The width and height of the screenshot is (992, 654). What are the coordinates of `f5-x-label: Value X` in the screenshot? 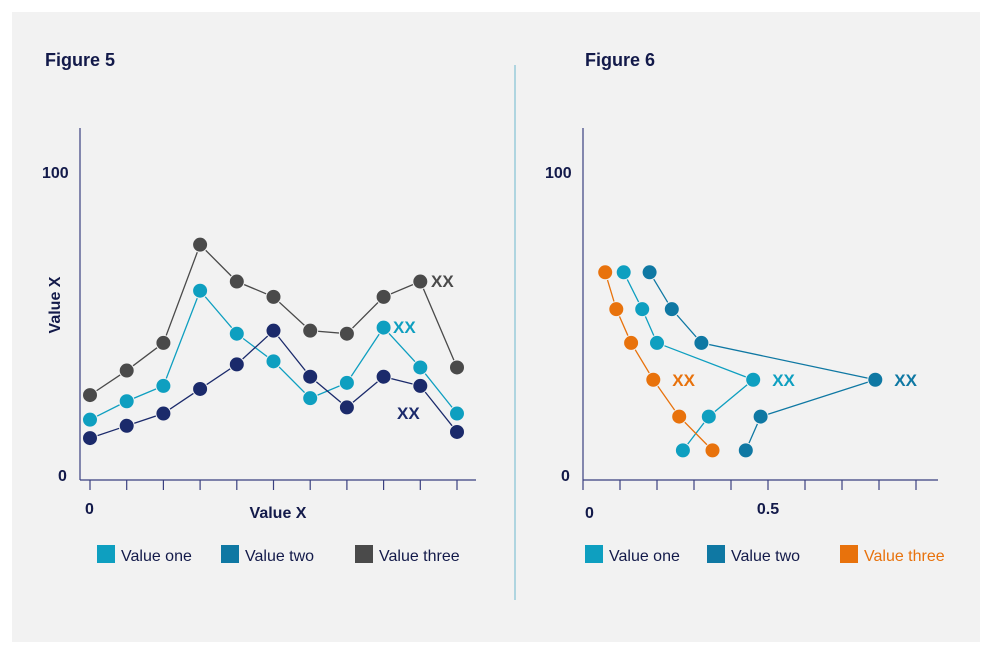 It's located at (278, 513).